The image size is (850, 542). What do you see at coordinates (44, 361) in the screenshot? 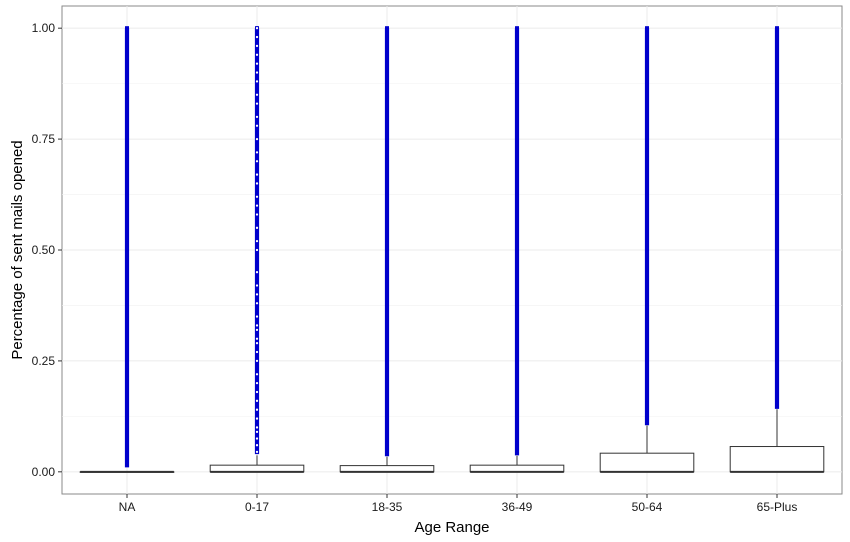
I see `y-tick-label: 0.25` at bounding box center [44, 361].